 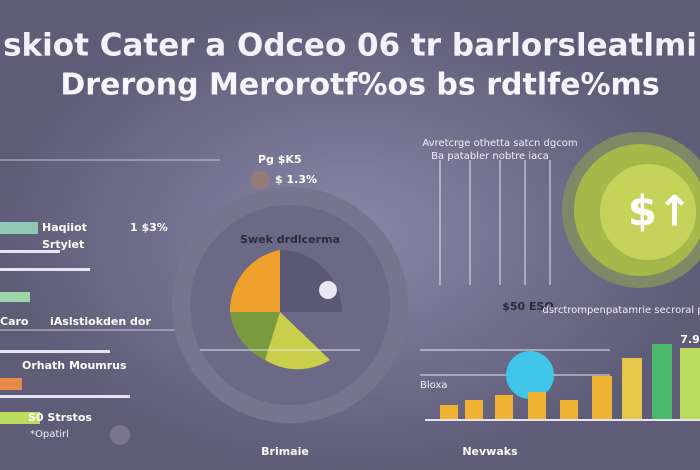 What do you see at coordinates (499, 143) in the screenshot?
I see `heading: Avretcrge othetta satcn dgcom` at bounding box center [499, 143].